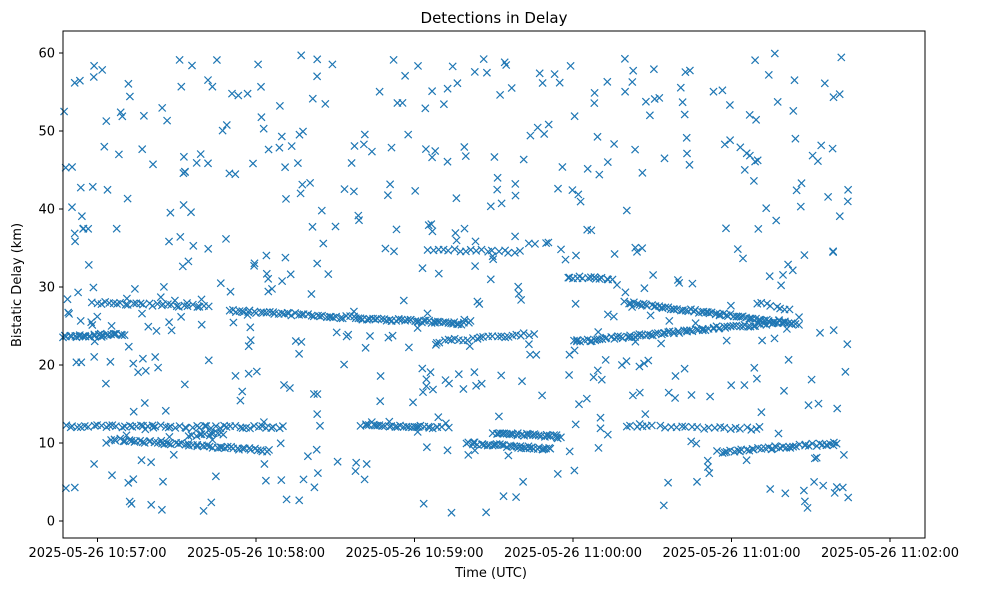 This screenshot has width=987, height=590. I want to click on x-tick-label: 2025-05-26 11:00:00, so click(573, 553).